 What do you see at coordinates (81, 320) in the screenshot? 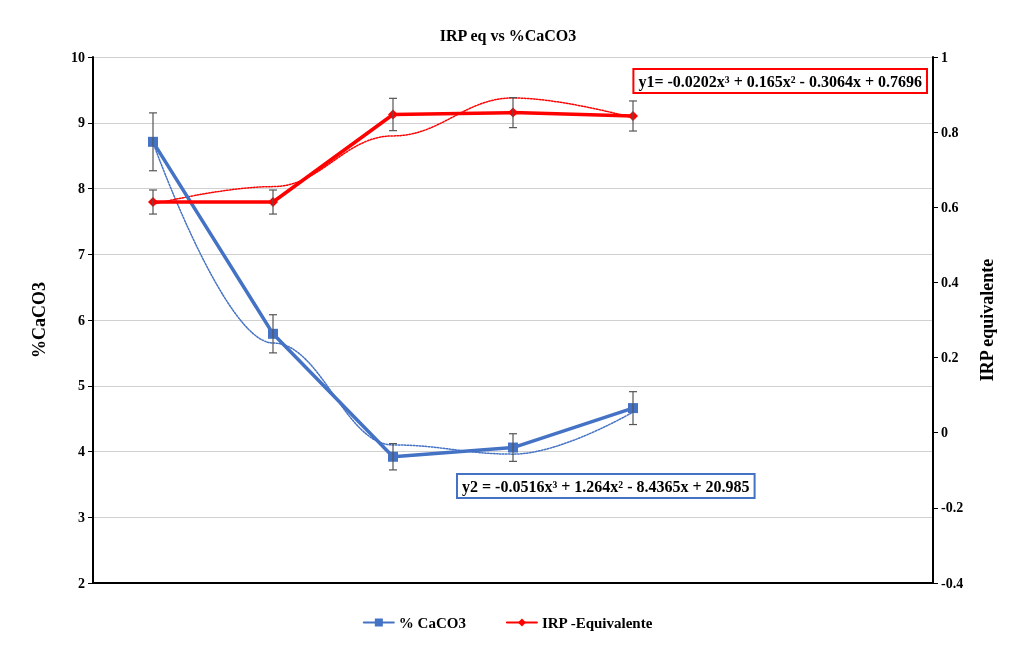
I see `y-tick-label: 6` at bounding box center [81, 320].